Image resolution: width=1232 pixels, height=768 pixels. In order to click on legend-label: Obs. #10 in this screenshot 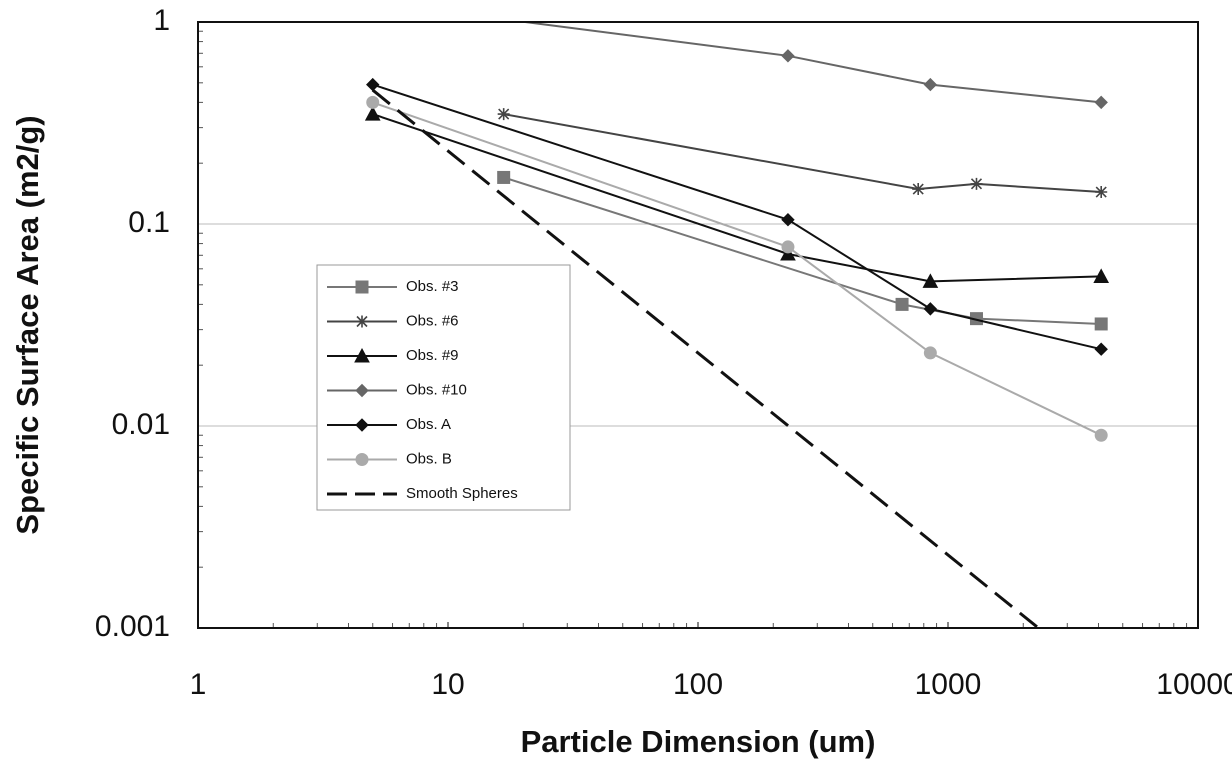, I will do `click(436, 389)`.